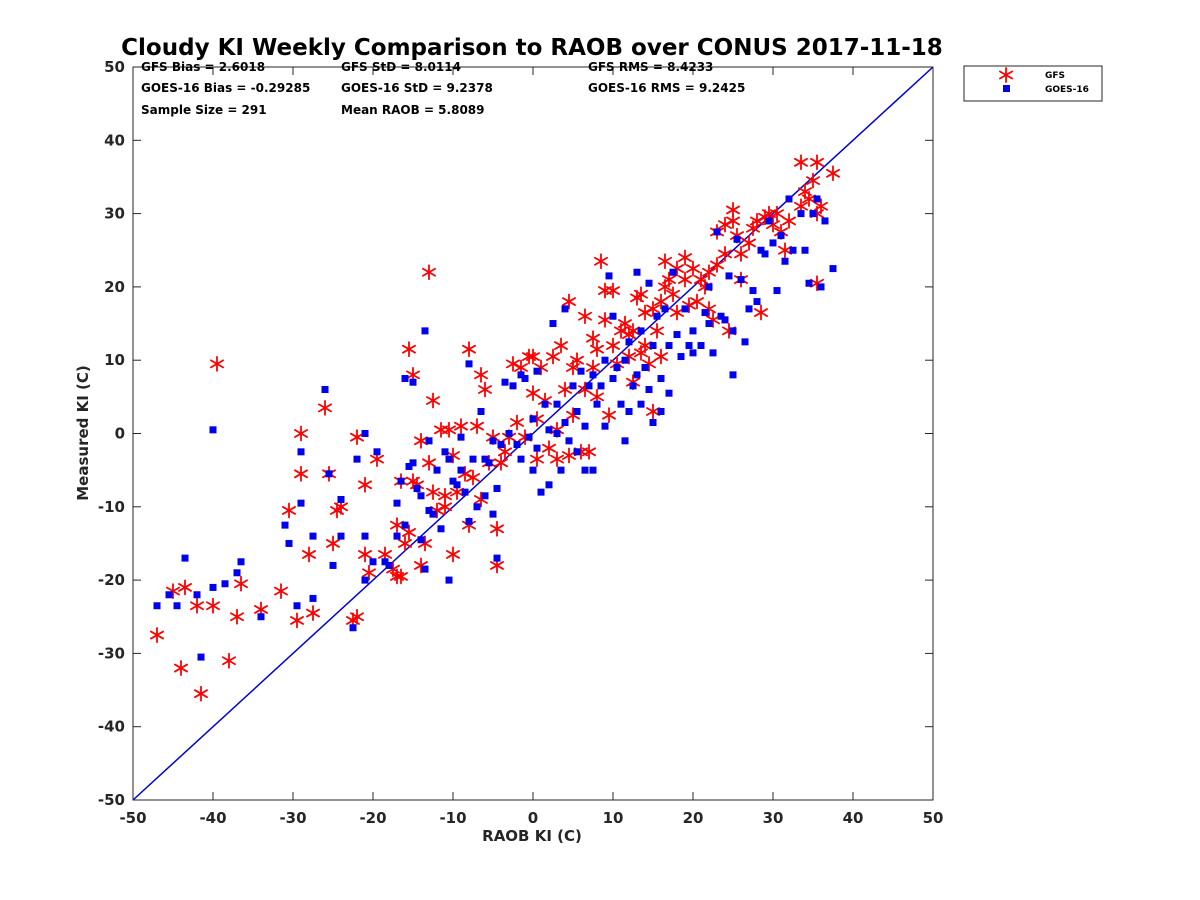  I want to click on y-tick-label-0: -50, so click(111, 800).